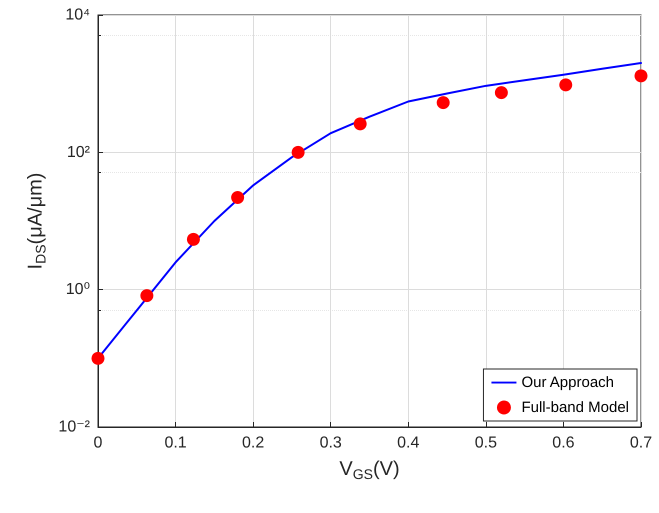 This screenshot has height=513, width=659. What do you see at coordinates (331, 443) in the screenshot?
I see `x-tick-label: 0.3` at bounding box center [331, 443].